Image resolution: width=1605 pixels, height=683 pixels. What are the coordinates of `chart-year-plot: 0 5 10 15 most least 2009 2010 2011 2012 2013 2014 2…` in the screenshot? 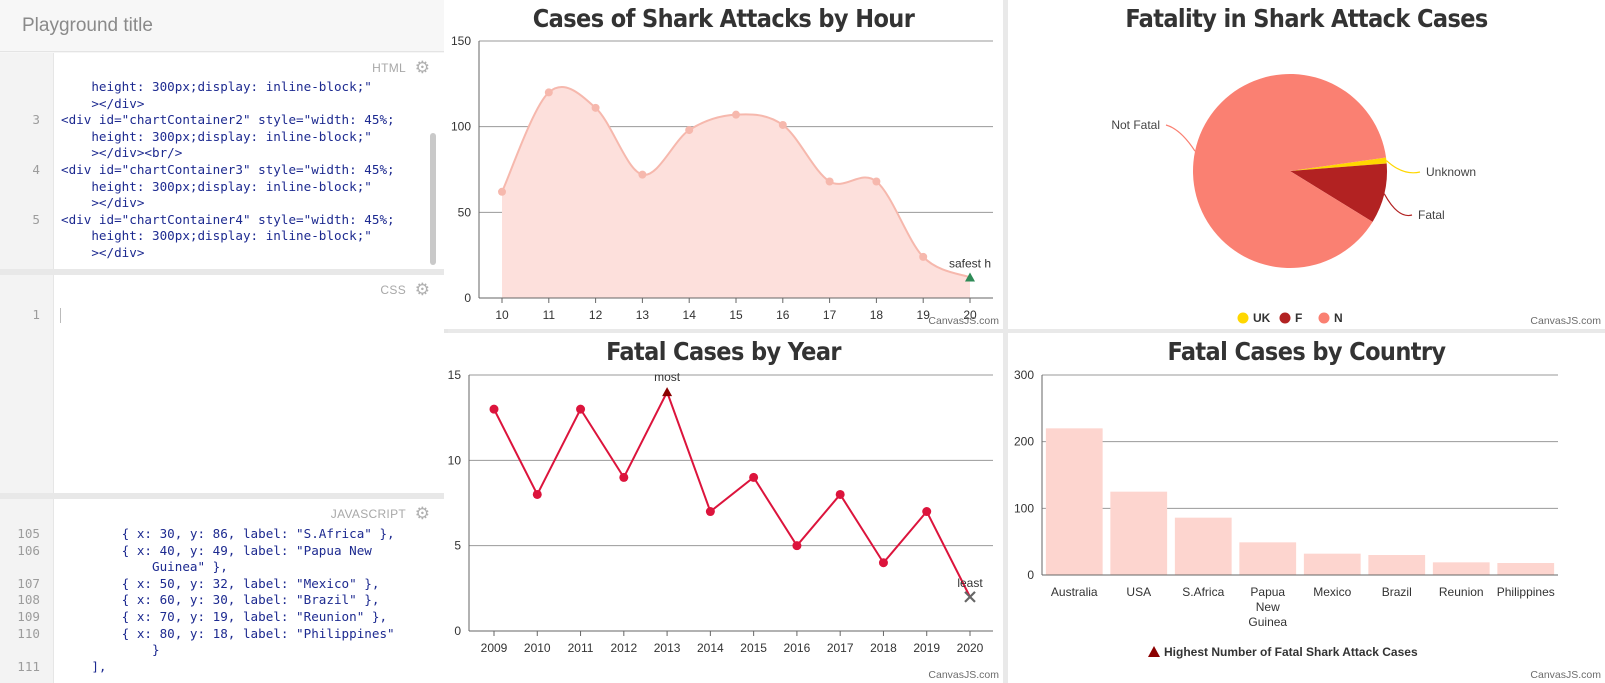 It's located at (720, 511).